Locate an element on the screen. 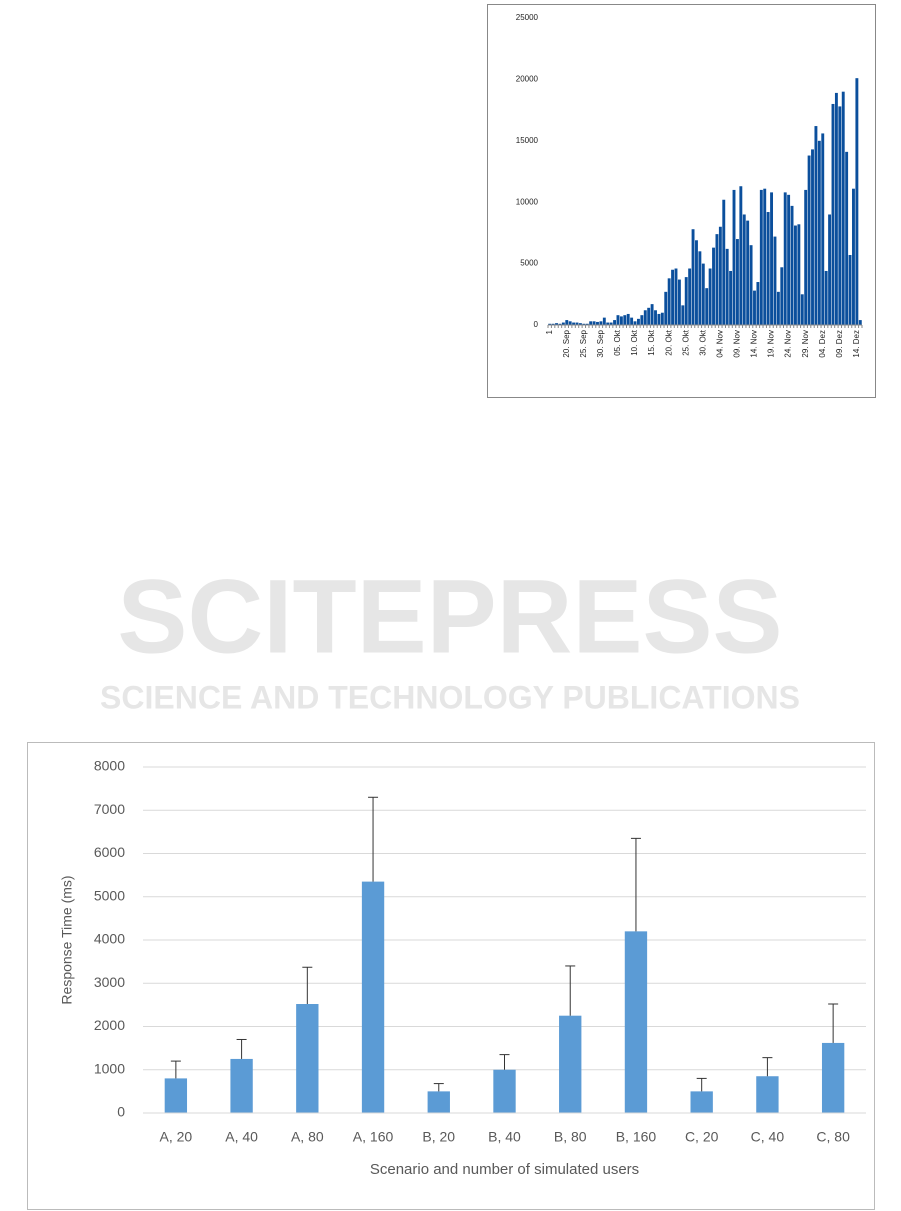  y-tick-label: 7000 is located at coordinates (109, 809).